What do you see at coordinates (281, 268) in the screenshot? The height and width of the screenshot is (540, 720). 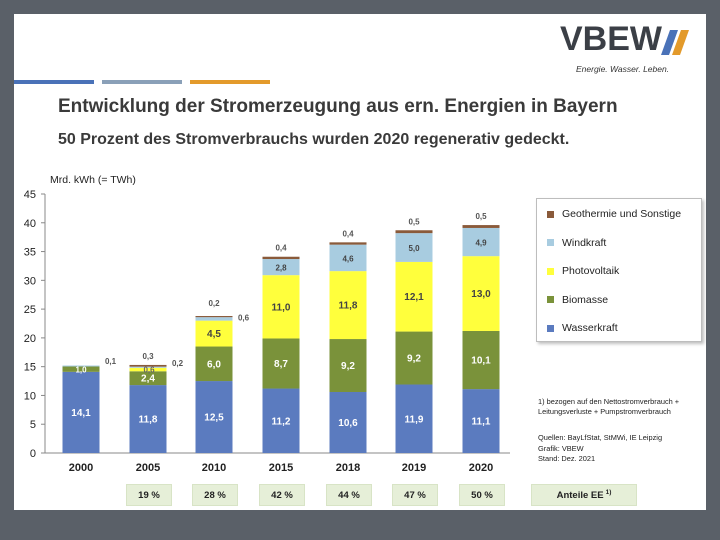 I see `bar-value-label: 2,8` at bounding box center [281, 268].